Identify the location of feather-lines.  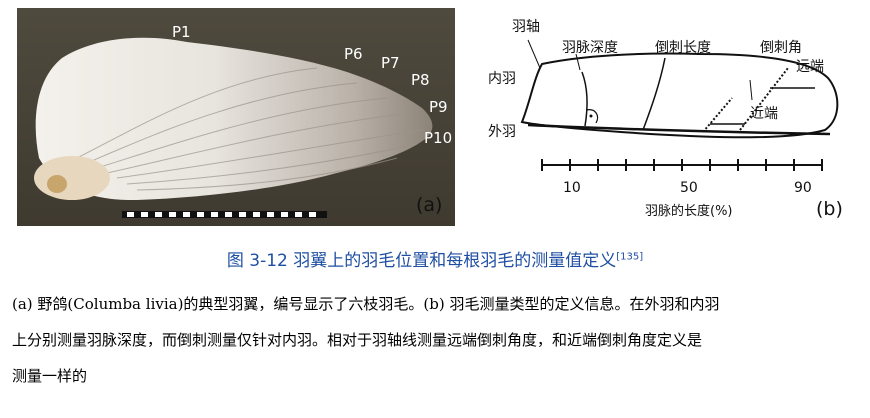
(249, 129).